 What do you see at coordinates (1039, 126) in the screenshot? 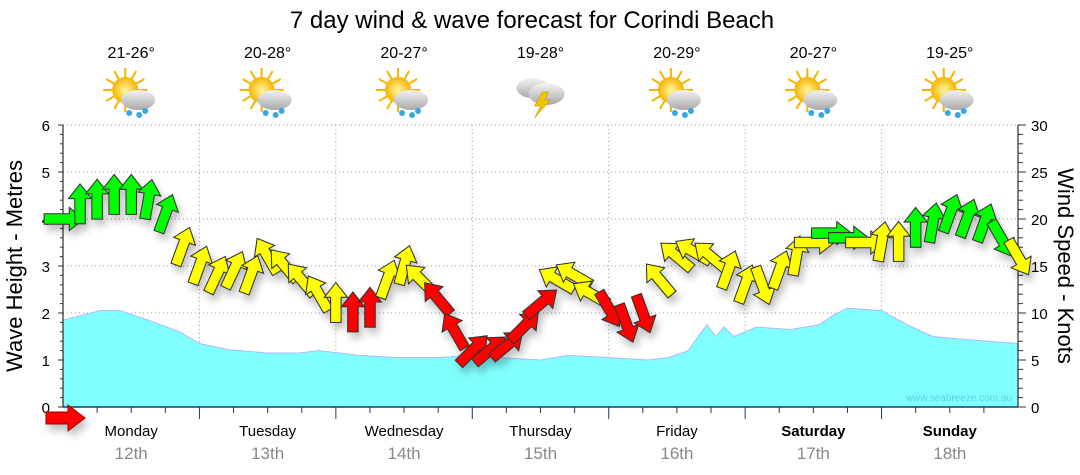
I see `right-tick-label: 30` at bounding box center [1039, 126].